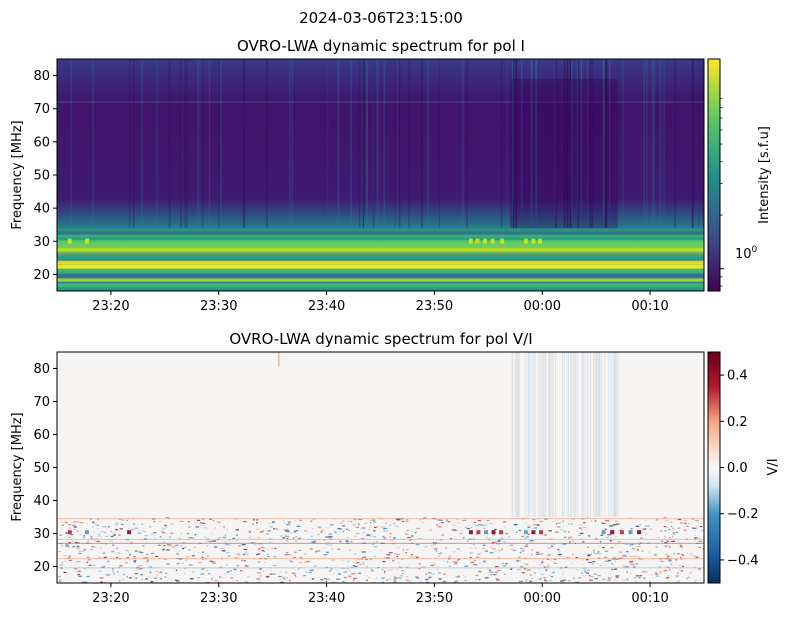  Describe the element at coordinates (41, 76) in the screenshot. I see `y-tick-label: 80` at that location.